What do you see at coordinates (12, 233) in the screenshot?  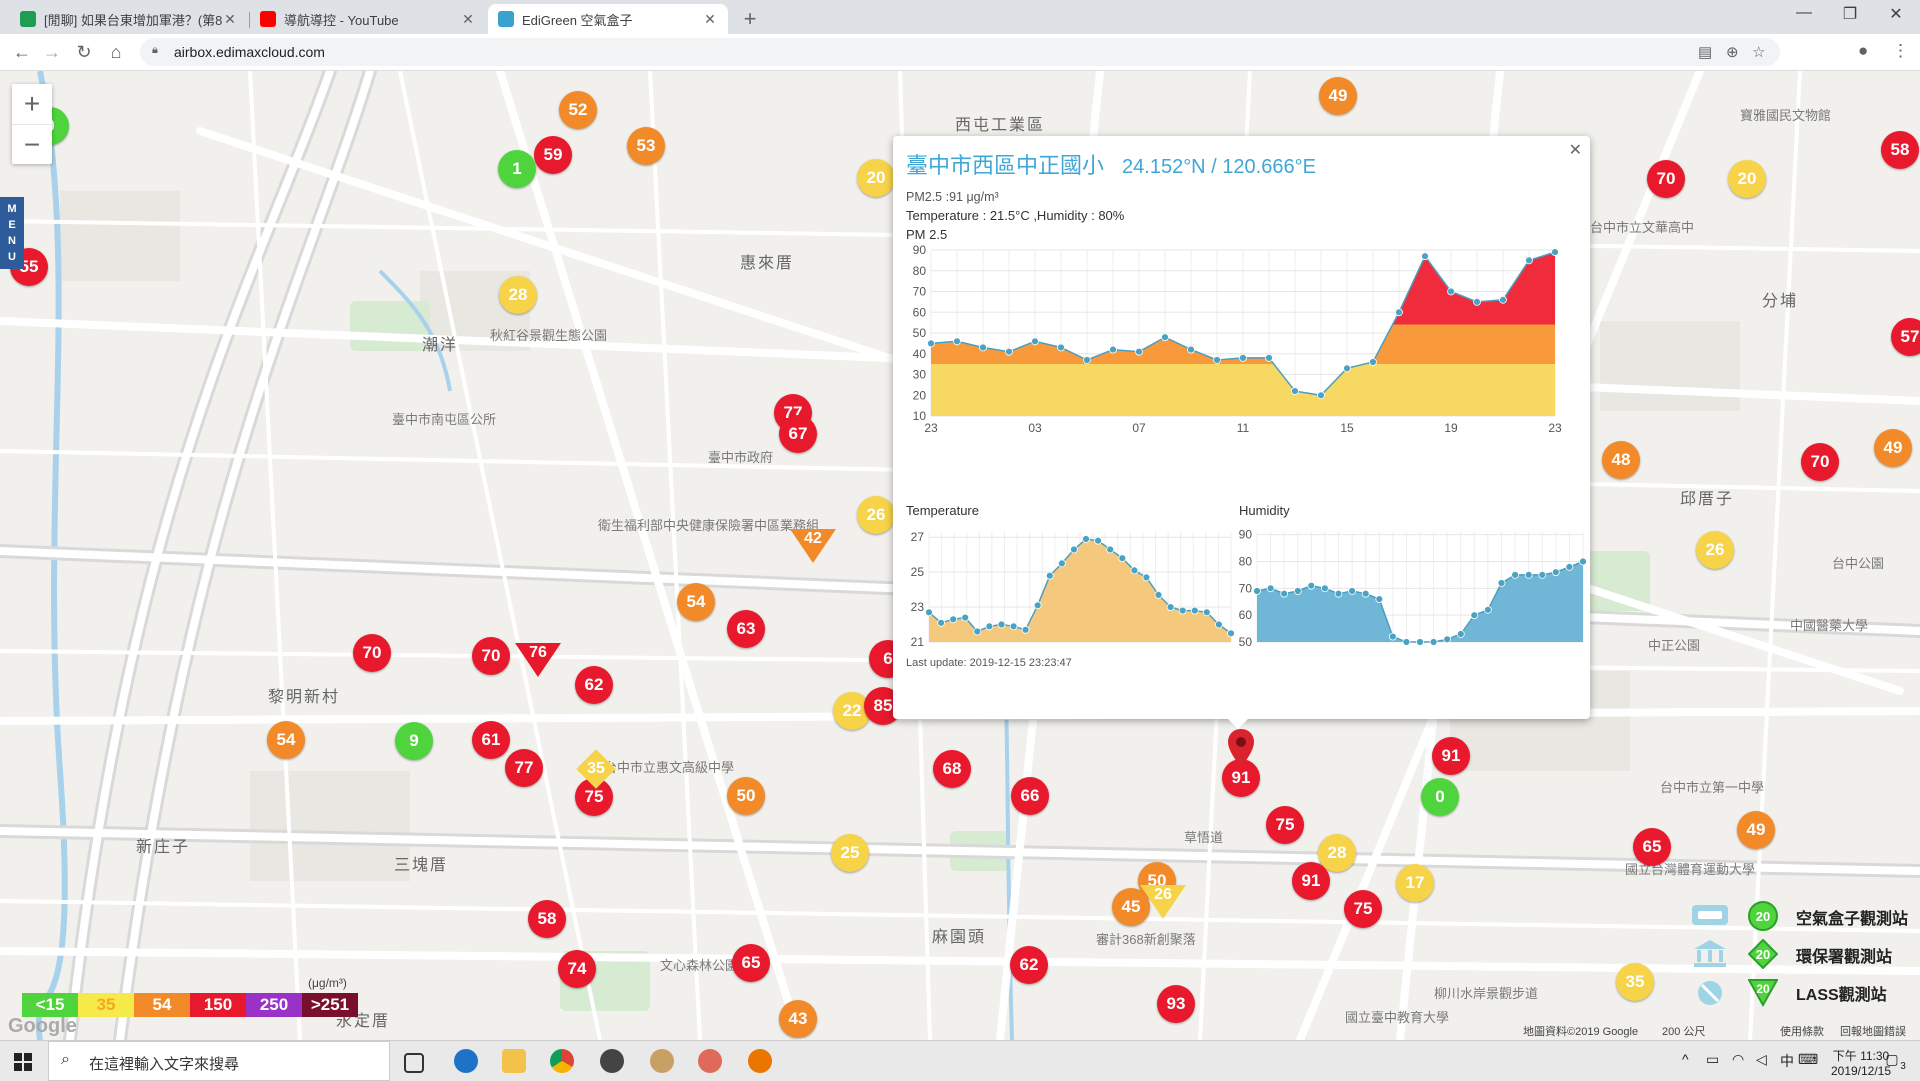 I see `menu-button: MENU` at bounding box center [12, 233].